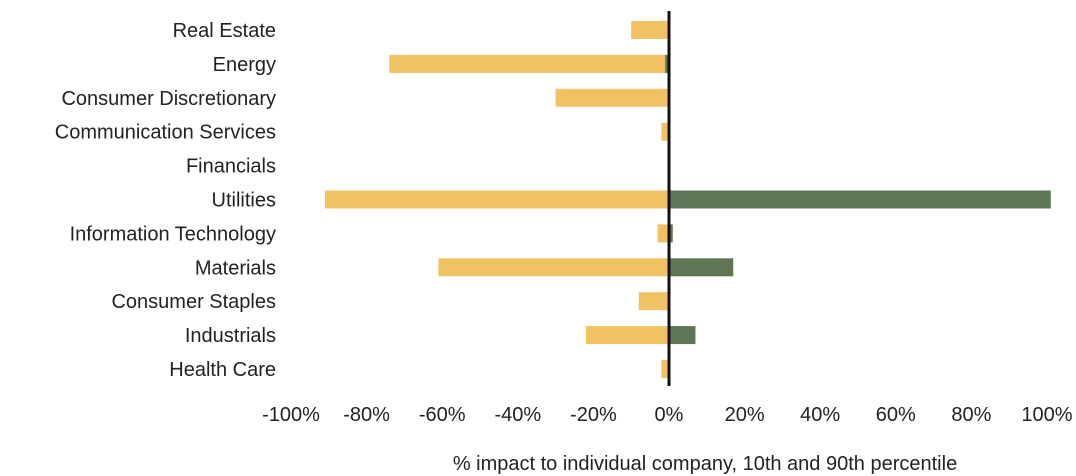 Image resolution: width=1076 pixels, height=476 pixels. Describe the element at coordinates (231, 167) in the screenshot. I see `category-label-financials: Financials` at that location.